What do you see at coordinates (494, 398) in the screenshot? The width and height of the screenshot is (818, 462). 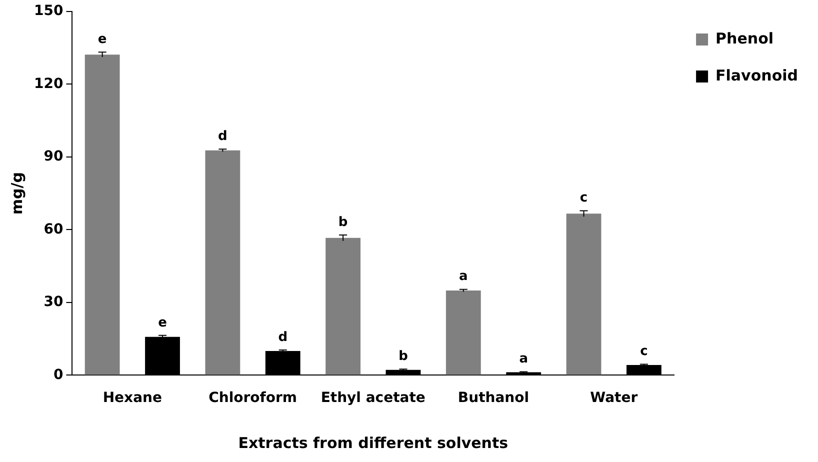 I see `x-tick-label: Buthanol` at bounding box center [494, 398].